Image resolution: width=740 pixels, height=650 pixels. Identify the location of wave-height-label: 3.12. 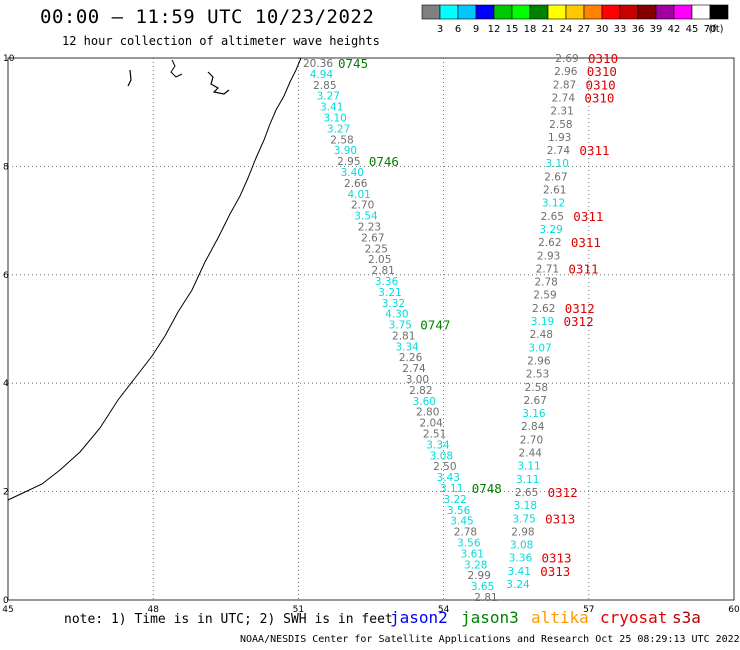
(553, 204).